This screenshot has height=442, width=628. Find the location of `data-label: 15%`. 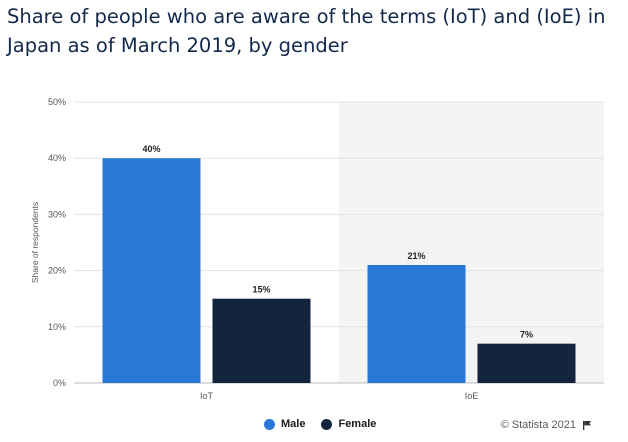

data-label: 15% is located at coordinates (261, 290).